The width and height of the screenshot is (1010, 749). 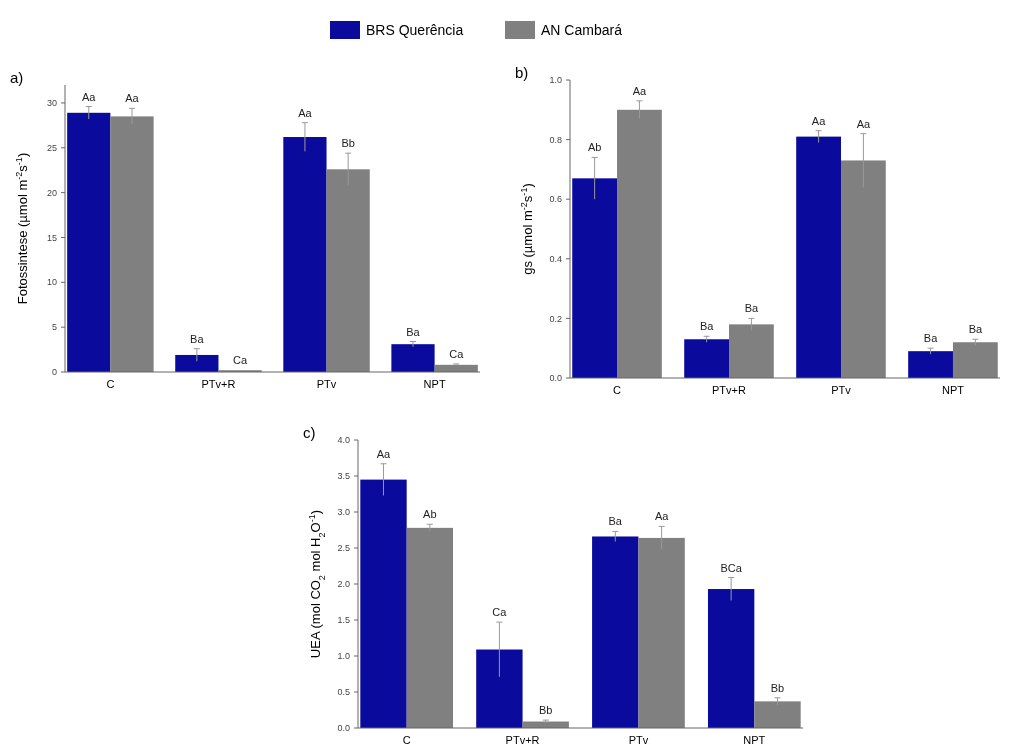 What do you see at coordinates (343, 440) in the screenshot?
I see `y-tick-label: 4.0` at bounding box center [343, 440].